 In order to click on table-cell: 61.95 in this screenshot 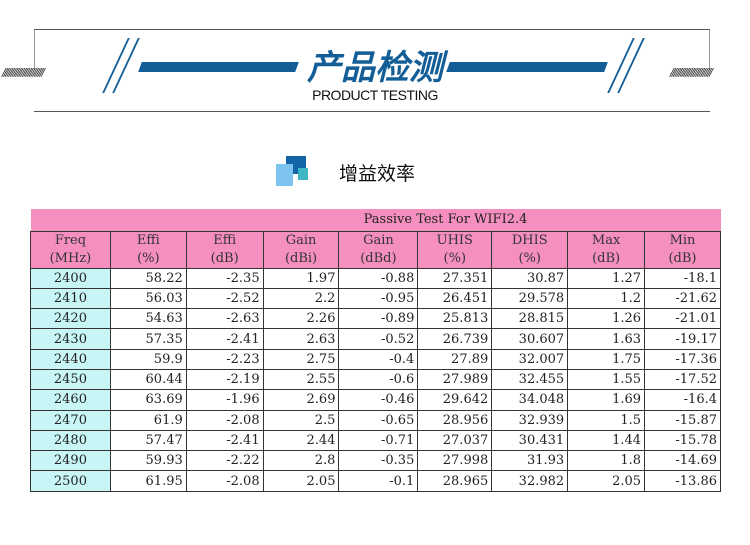, I will do `click(148, 481)`.